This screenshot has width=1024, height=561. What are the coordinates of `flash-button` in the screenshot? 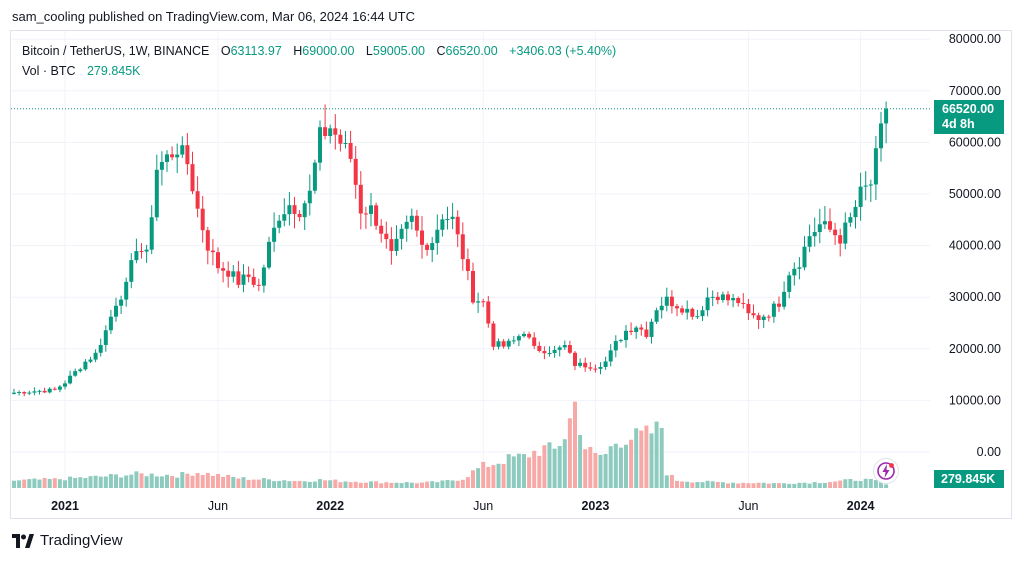 It's located at (886, 471).